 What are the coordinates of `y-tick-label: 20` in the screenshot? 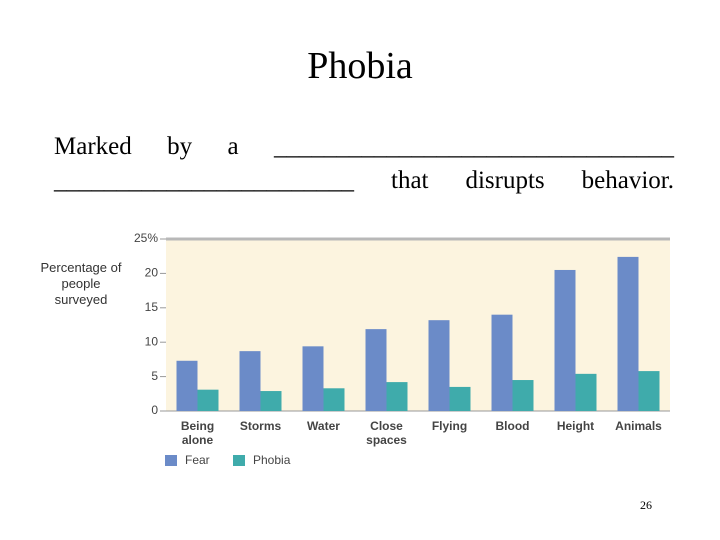 It's located at (152, 273).